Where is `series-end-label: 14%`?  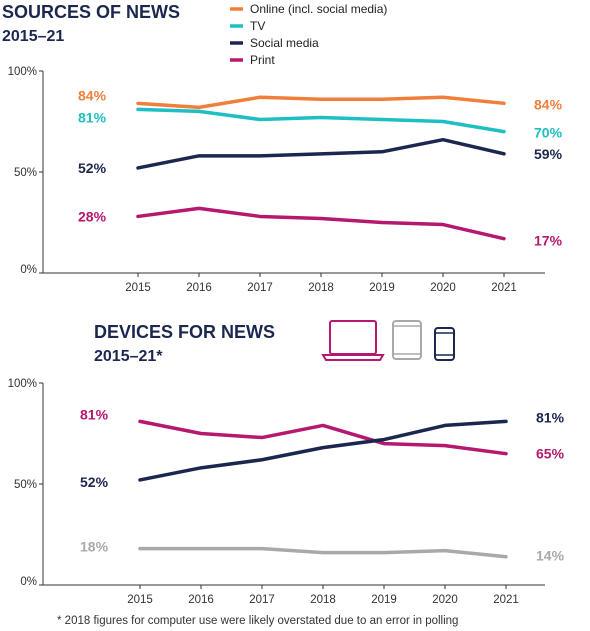 series-end-label: 14% is located at coordinates (550, 556).